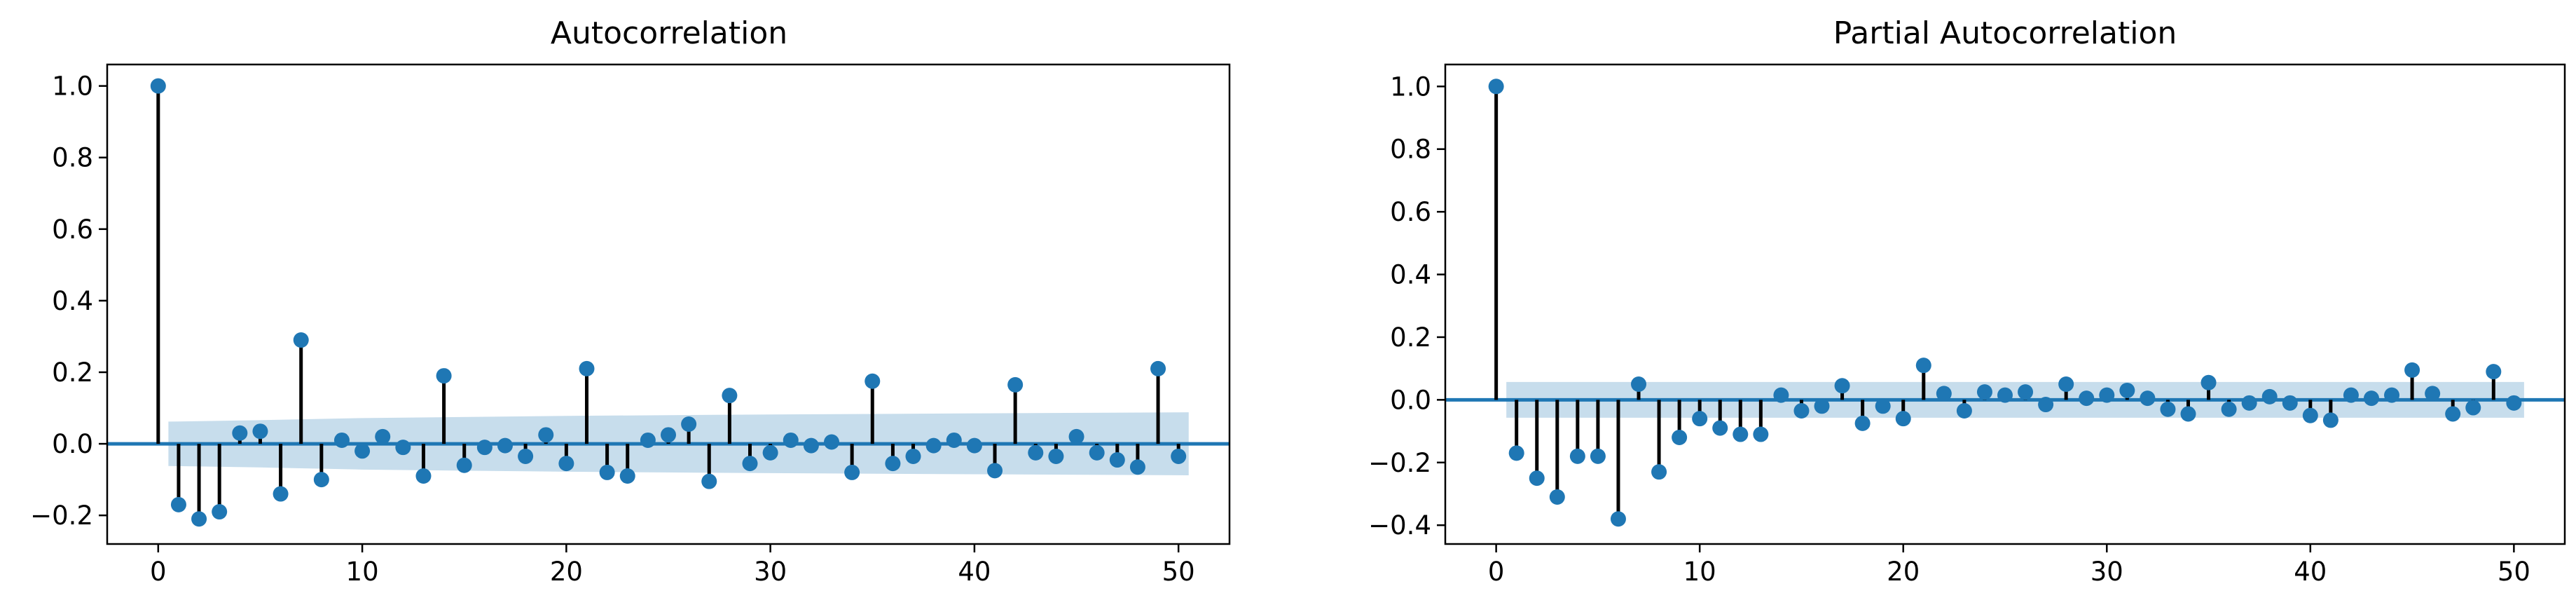 This screenshot has height=612, width=2576. What do you see at coordinates (2107, 572) in the screenshot?
I see `partial-autocorrelation-x-tick-label-30: 30` at bounding box center [2107, 572].